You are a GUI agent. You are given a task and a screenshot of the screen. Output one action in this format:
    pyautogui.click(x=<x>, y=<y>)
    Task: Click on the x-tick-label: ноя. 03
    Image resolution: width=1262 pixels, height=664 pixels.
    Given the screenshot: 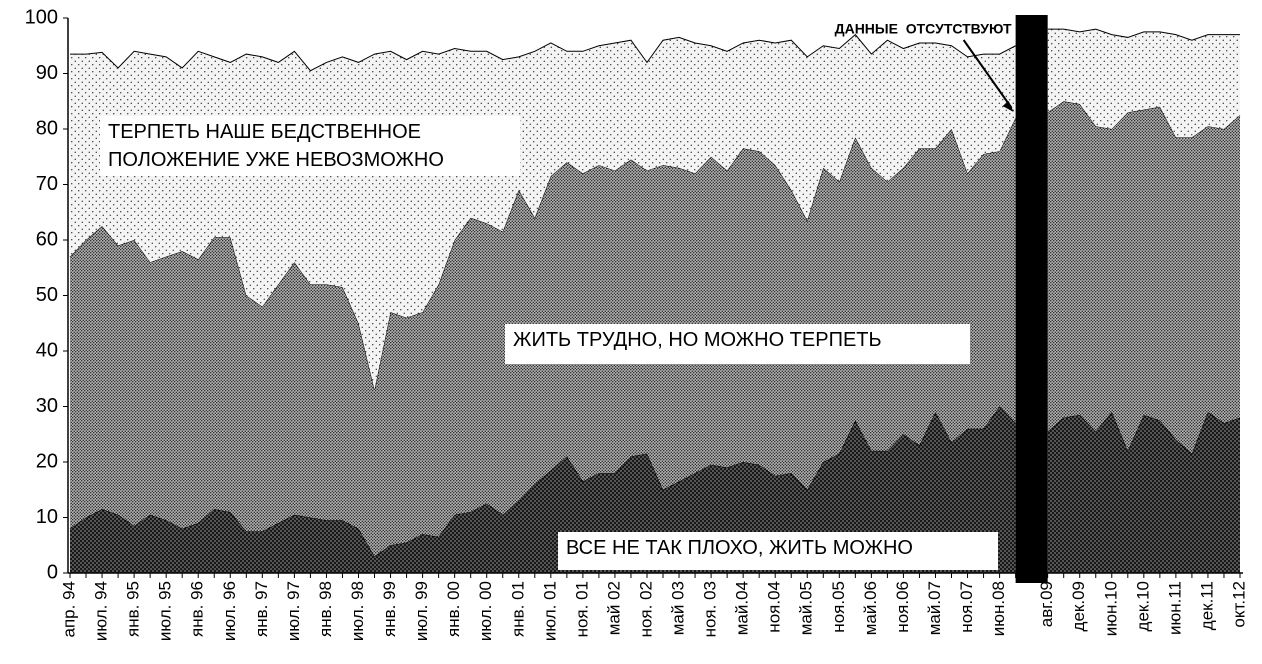 What is the action you would take?
    pyautogui.click(x=710, y=609)
    